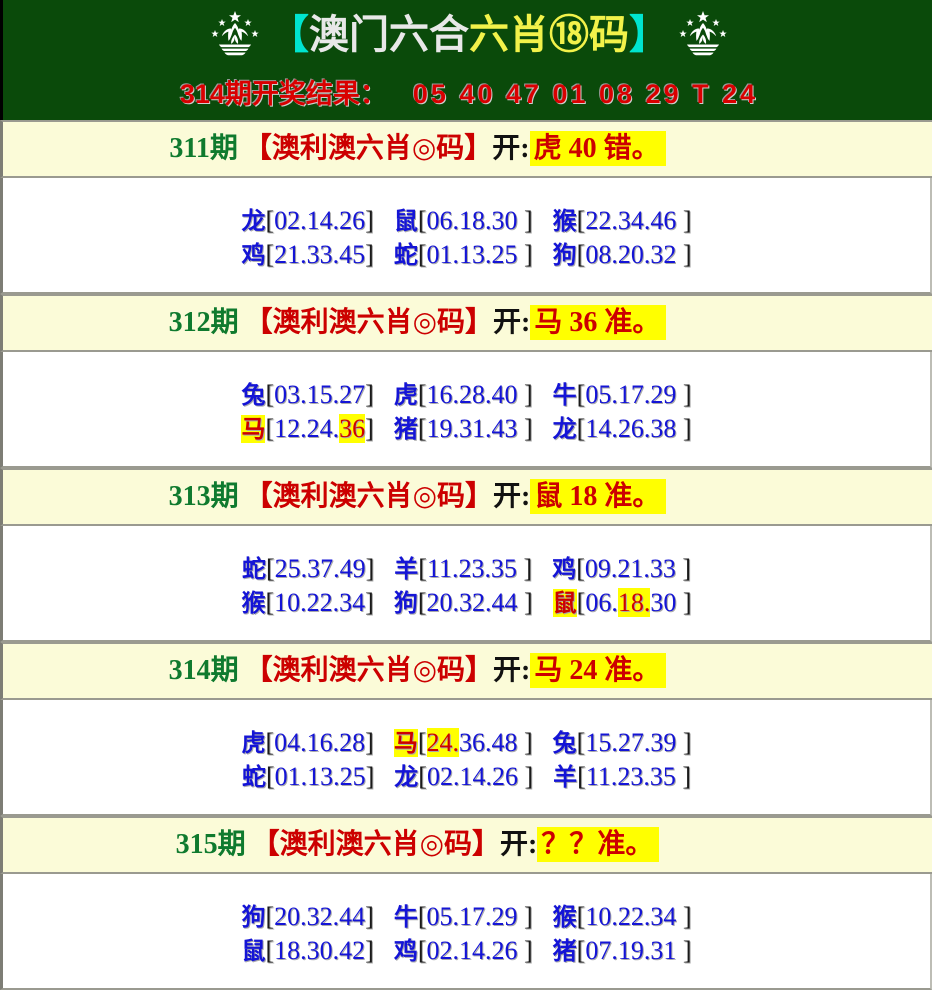 This screenshot has height=1008, width=932. I want to click on zodiac-number-group: 鸡[21.33.45], so click(307, 255).